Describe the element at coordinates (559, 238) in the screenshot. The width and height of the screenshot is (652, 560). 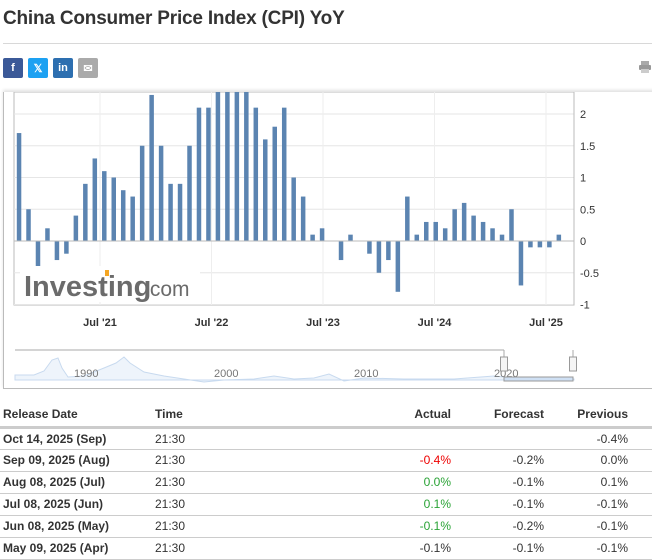
I see `bar-jun-2025` at that location.